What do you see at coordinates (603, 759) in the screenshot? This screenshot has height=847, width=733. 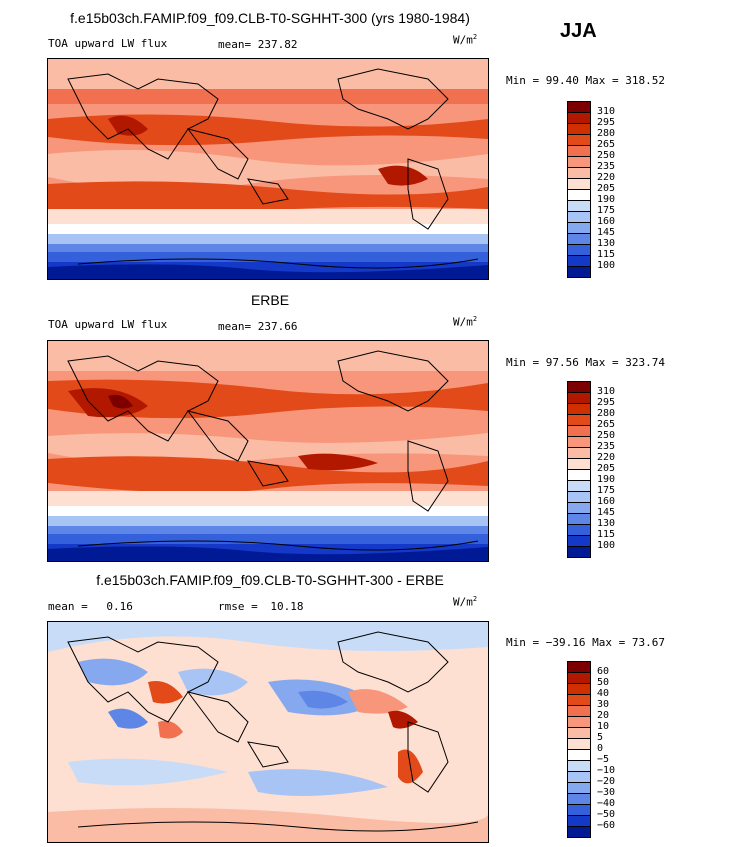 I see `colorbar-tick-label: −5` at bounding box center [603, 759].